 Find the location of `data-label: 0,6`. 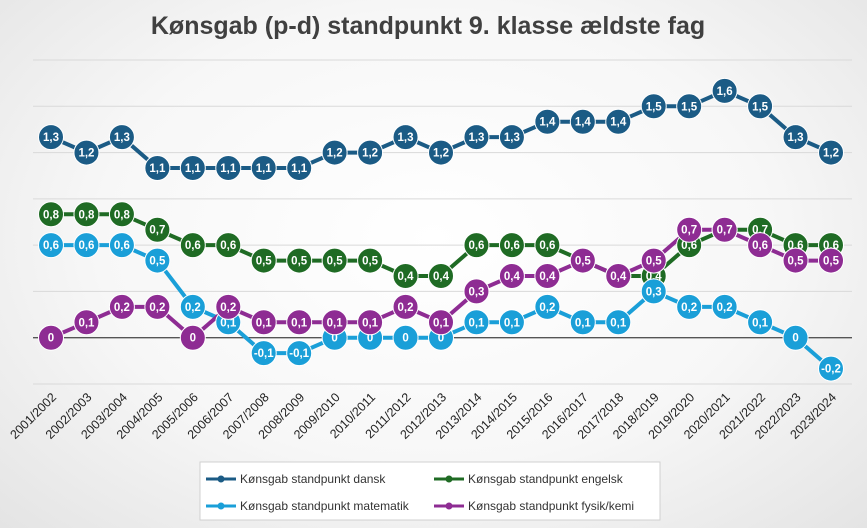

data-label: 0,6 is located at coordinates (760, 246).